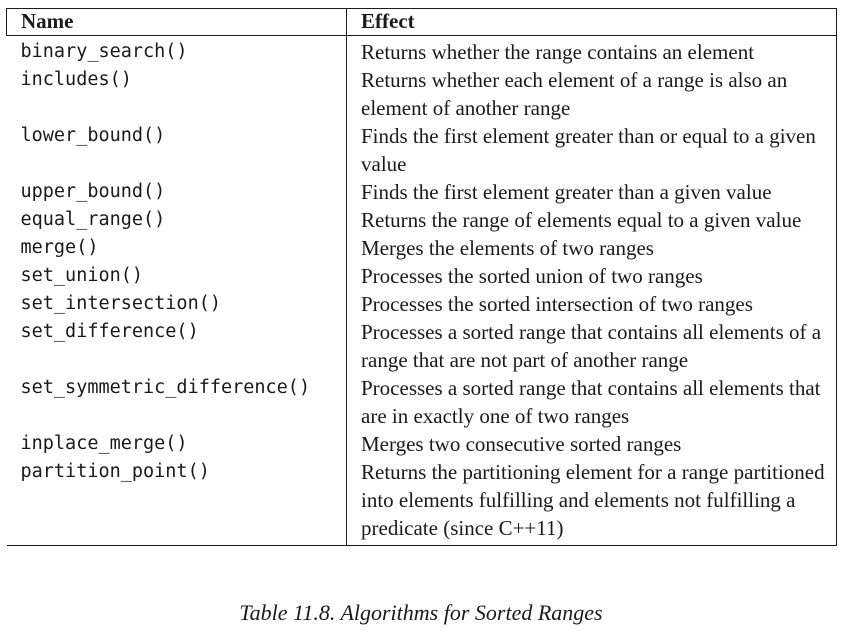  Describe the element at coordinates (591, 248) in the screenshot. I see `algorithm-effect: Merges the elements of two ranges` at that location.